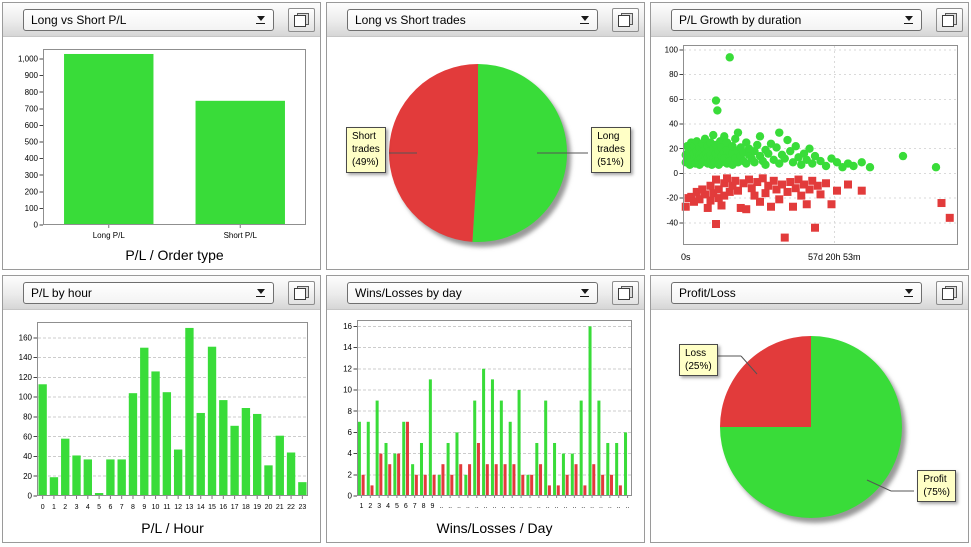 The height and width of the screenshot is (547, 971). What do you see at coordinates (936, 486) in the screenshot?
I see `pie-callout-profit: Profit (75%)` at bounding box center [936, 486].